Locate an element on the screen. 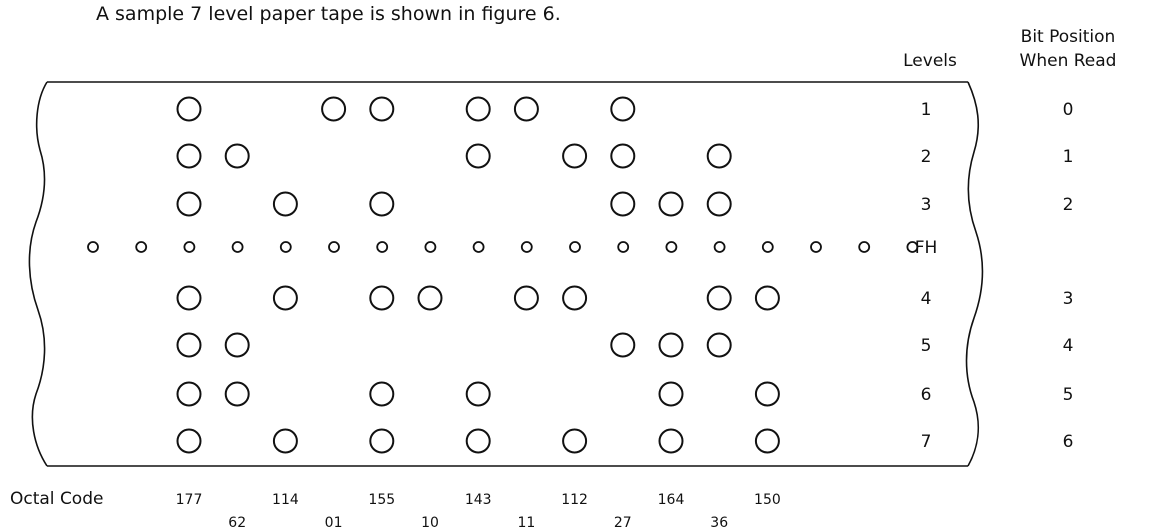 The width and height of the screenshot is (1155, 532). octal-code-value: 10 is located at coordinates (430, 523).